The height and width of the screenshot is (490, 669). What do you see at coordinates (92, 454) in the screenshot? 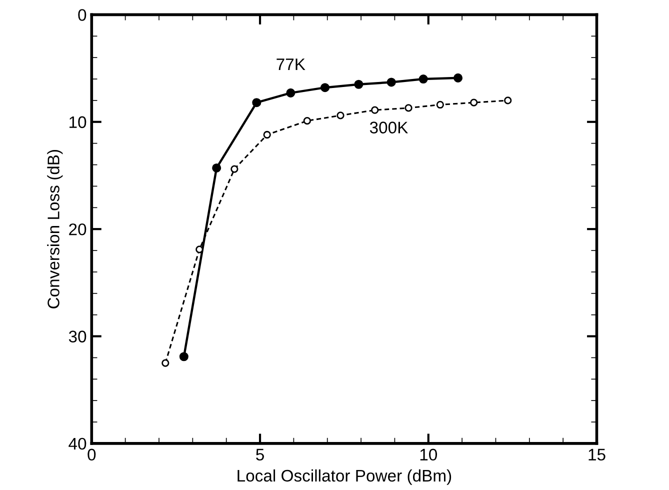
I see `x-tick-label: 0` at bounding box center [92, 454].